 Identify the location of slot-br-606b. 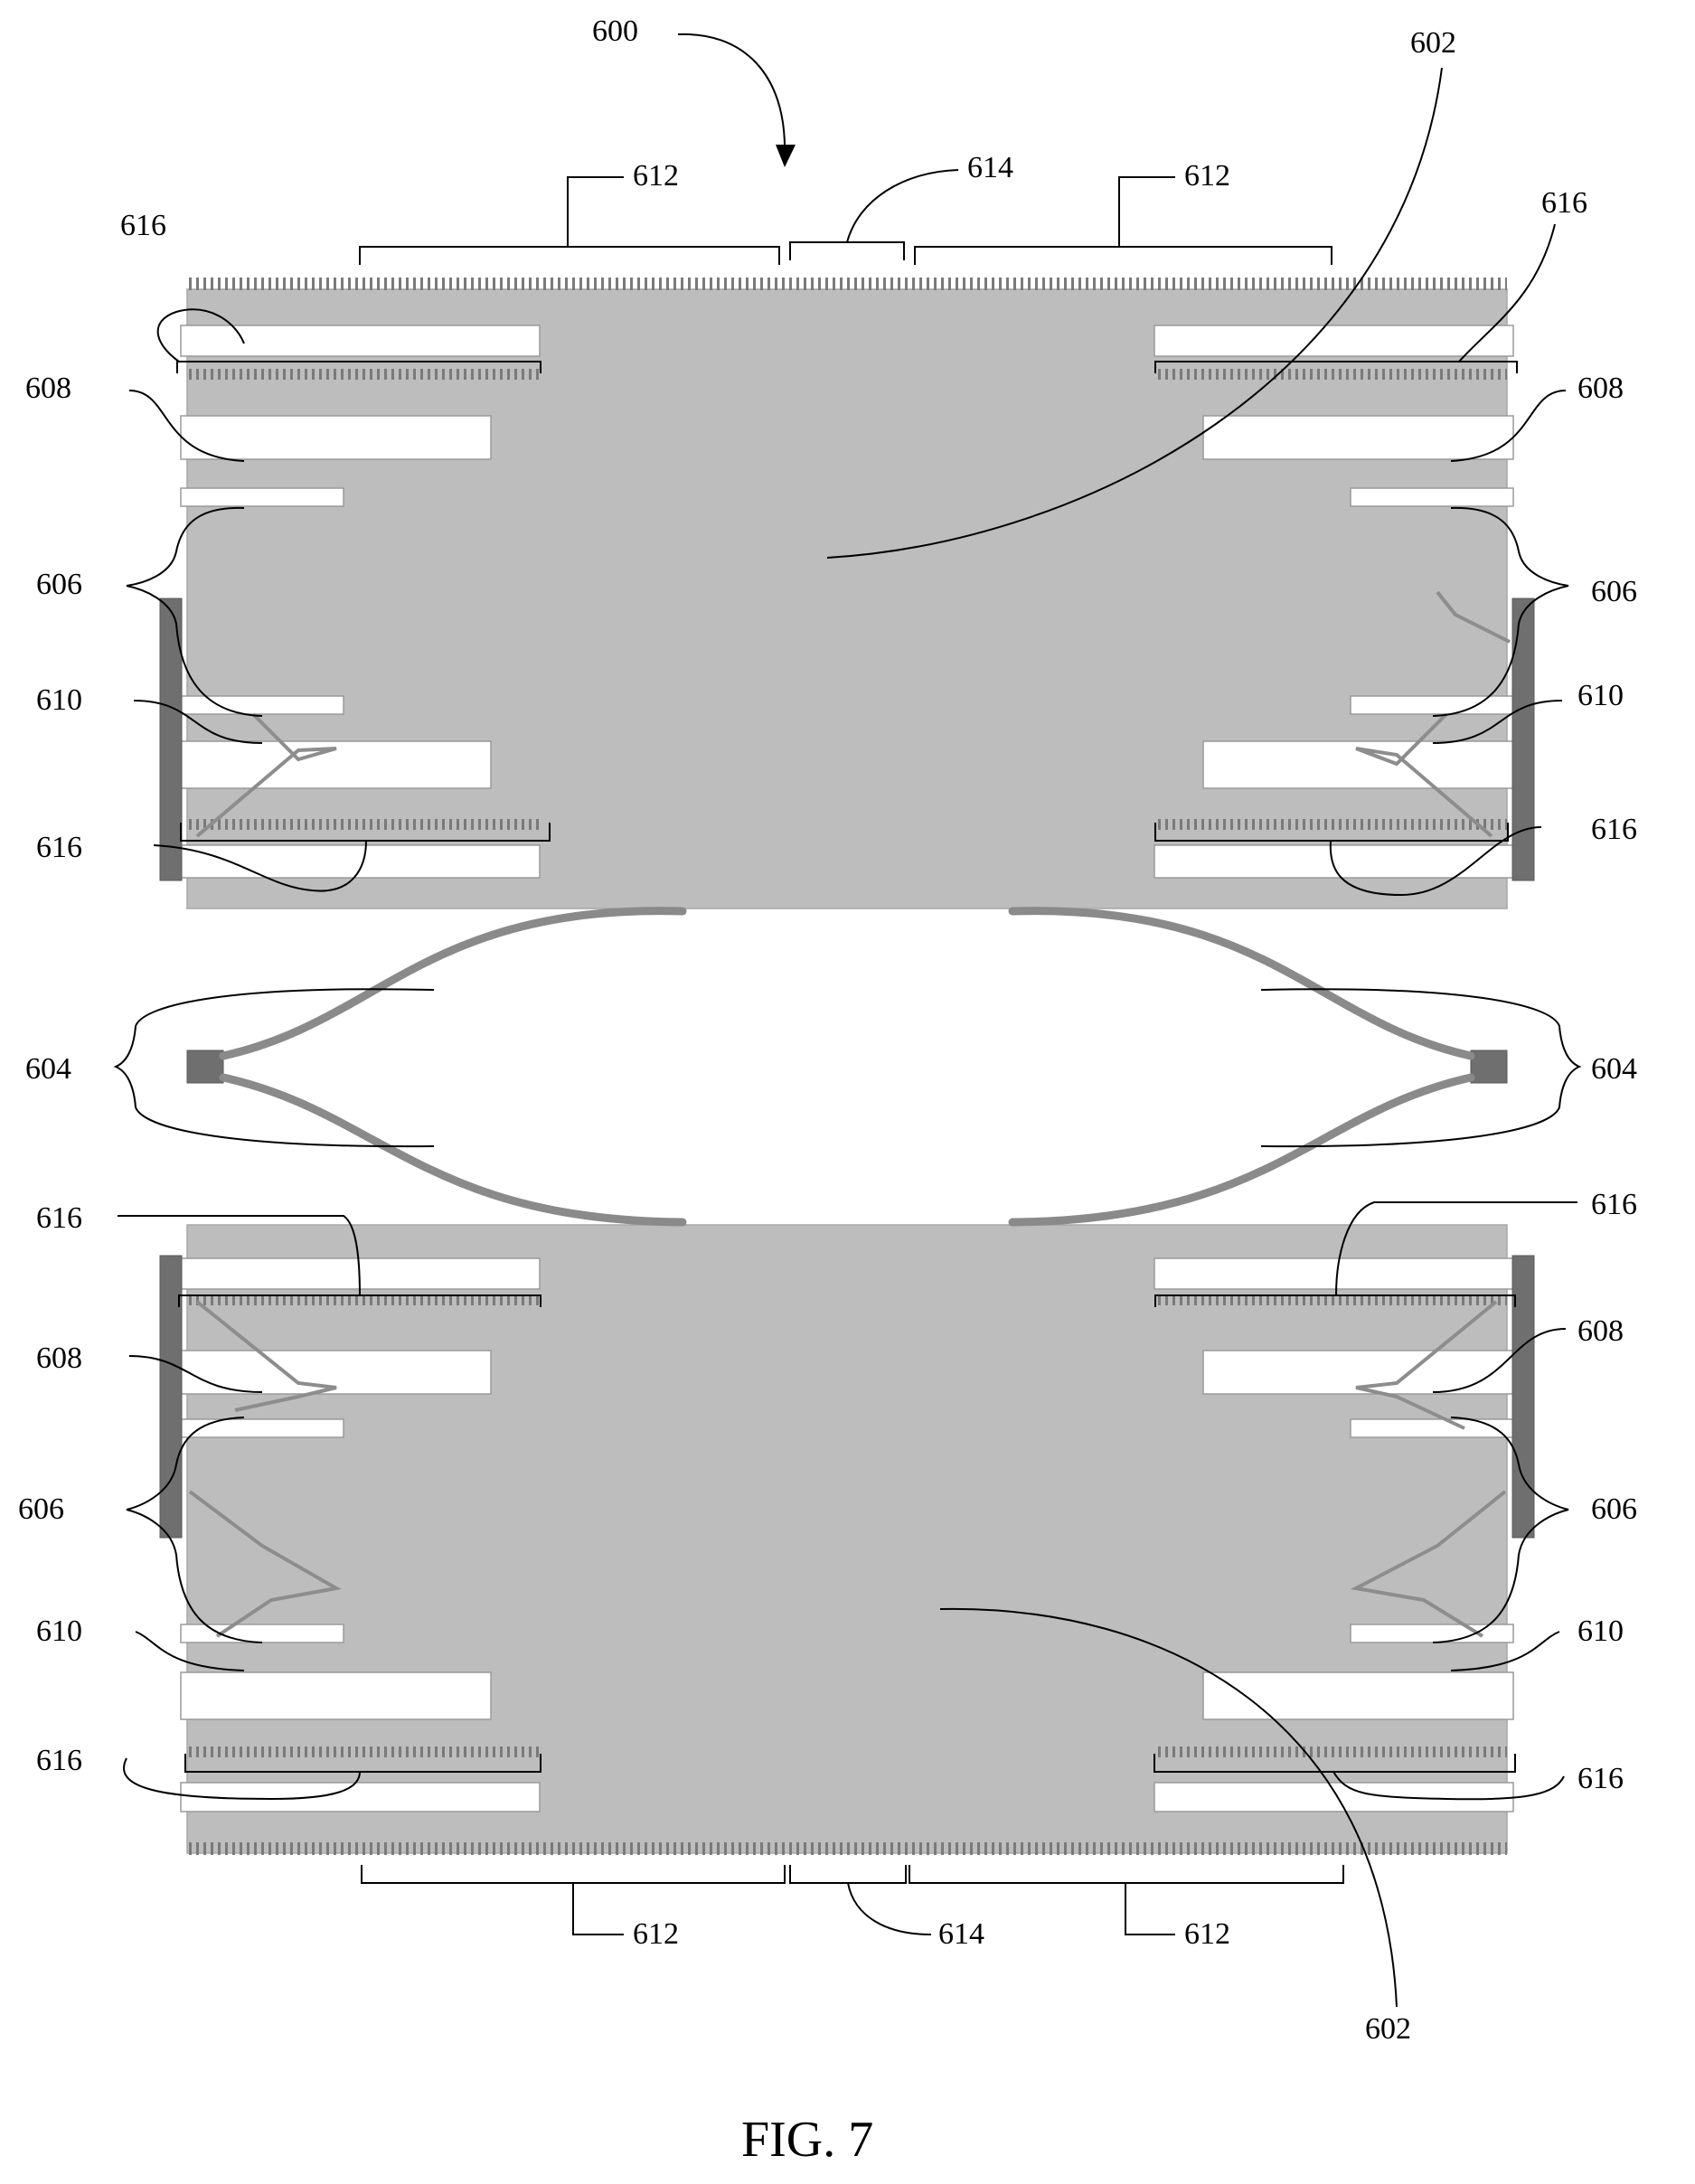
(1432, 1633).